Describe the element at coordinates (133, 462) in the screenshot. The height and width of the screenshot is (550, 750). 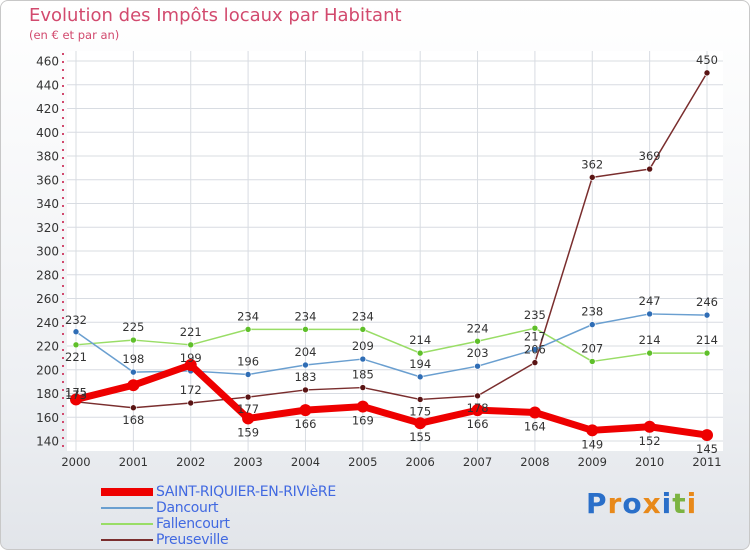
I see `x-tick-label: 2001` at that location.